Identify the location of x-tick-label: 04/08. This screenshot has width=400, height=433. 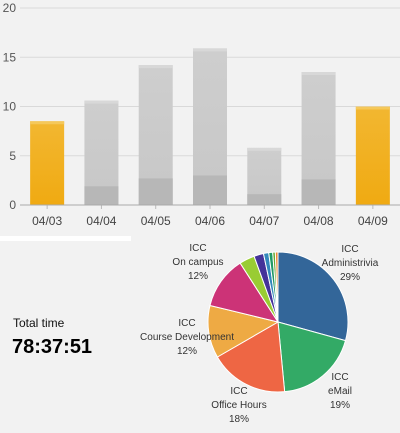
(319, 221).